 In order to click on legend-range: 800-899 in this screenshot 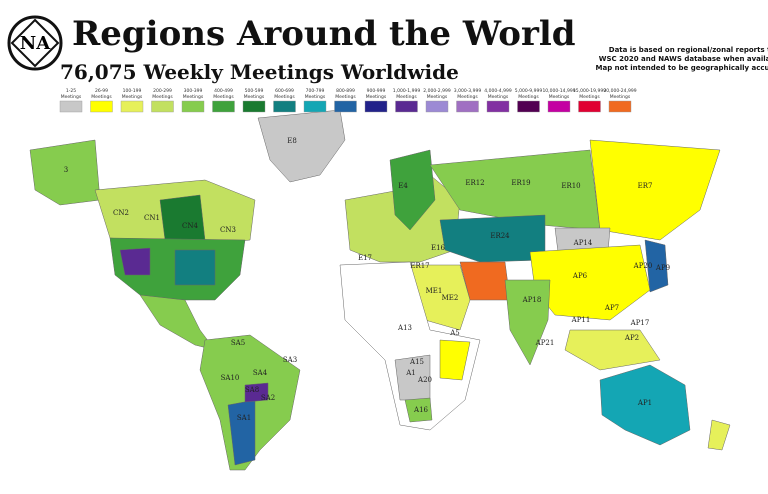, I will do `click(345, 91)`.